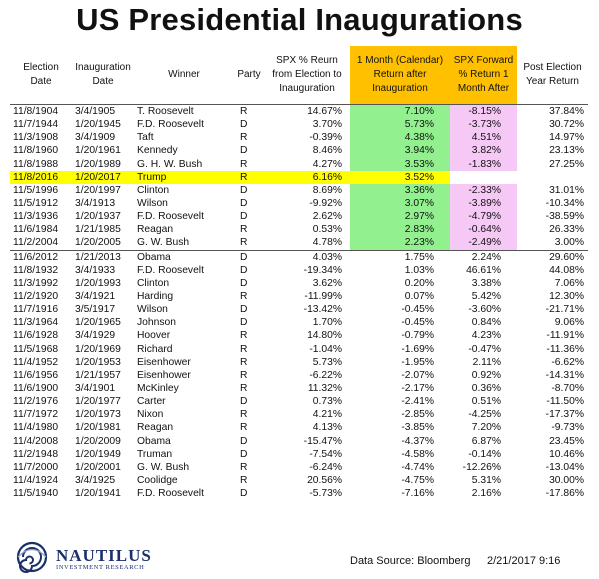  I want to click on cell-forward-return: -4.25%, so click(484, 415).